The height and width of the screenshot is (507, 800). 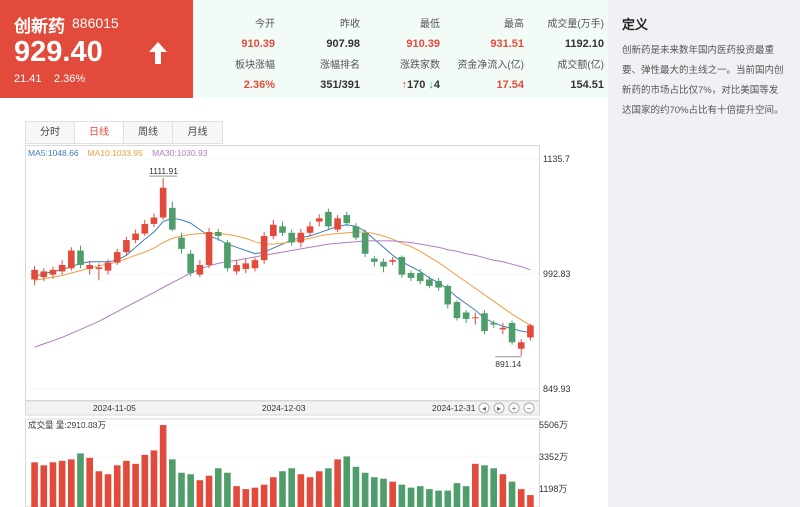 I want to click on stat-label: 昨收, so click(x=350, y=24).